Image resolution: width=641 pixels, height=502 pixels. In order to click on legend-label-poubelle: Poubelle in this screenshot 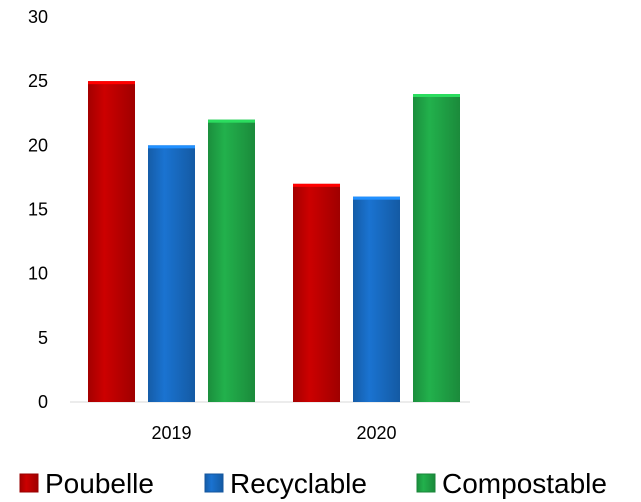, I will do `click(99, 483)`.